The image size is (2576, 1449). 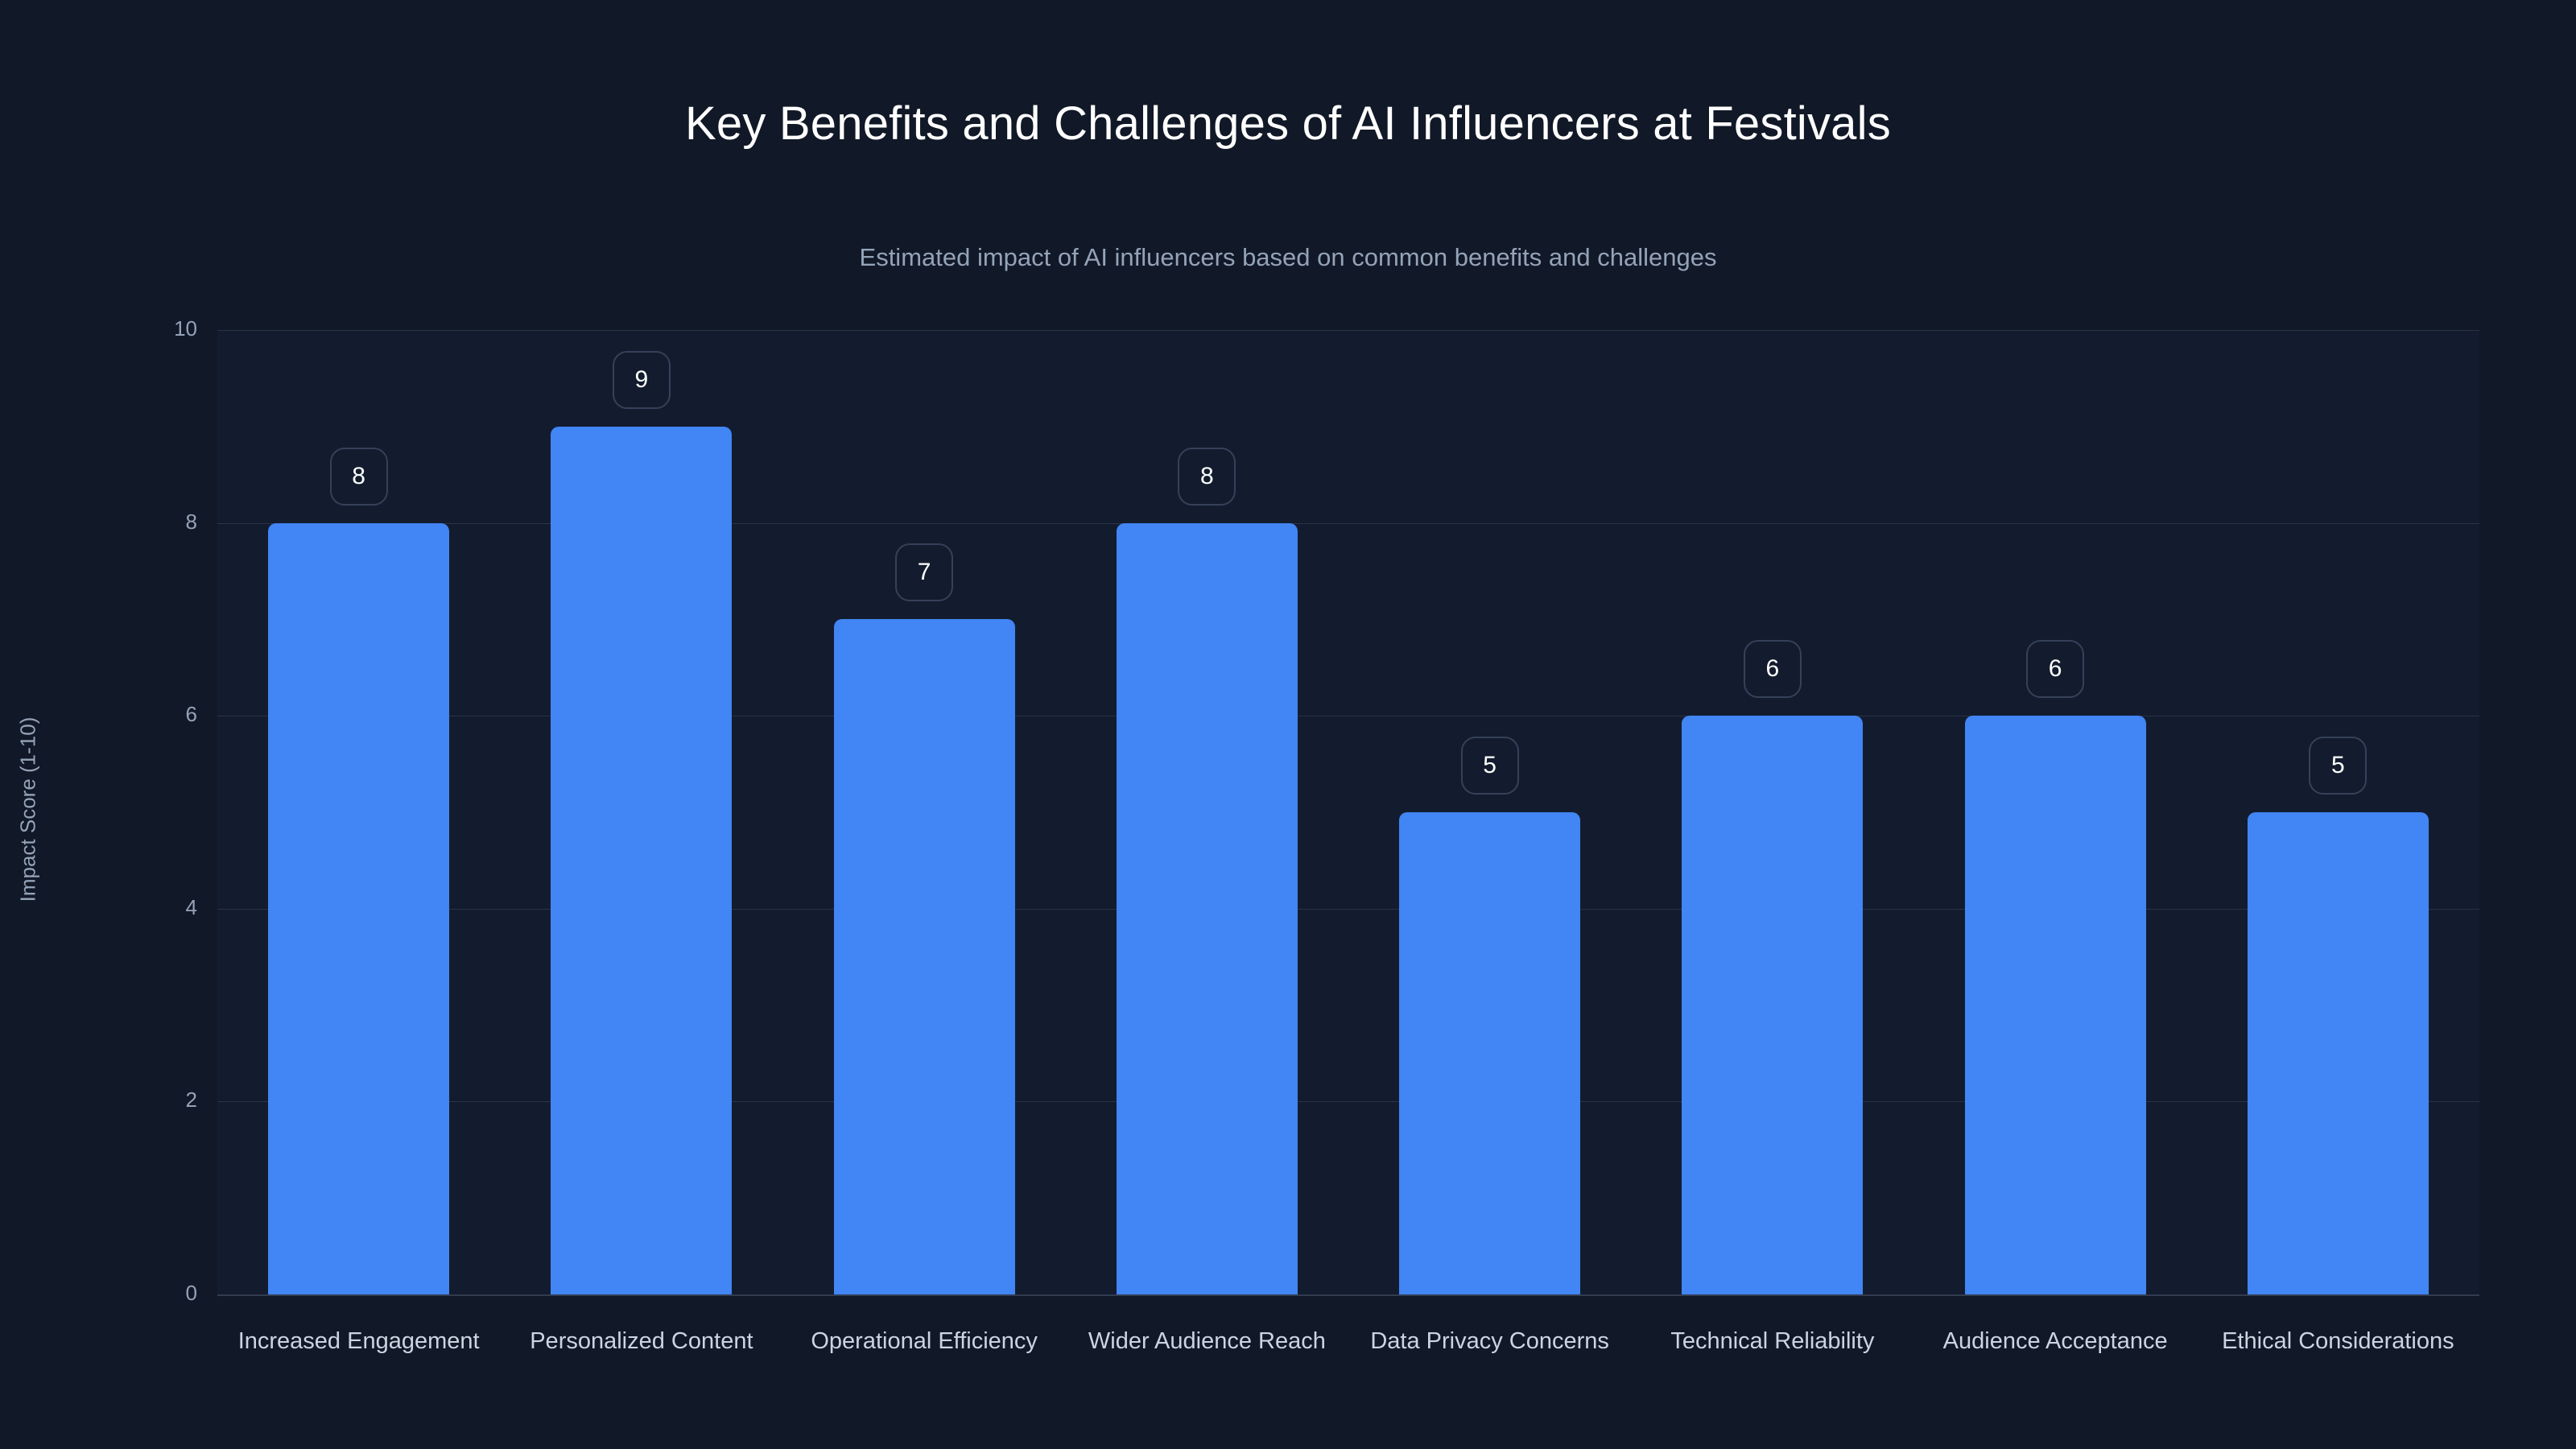 I want to click on y-axis-tick-label: 0, so click(x=191, y=1293).